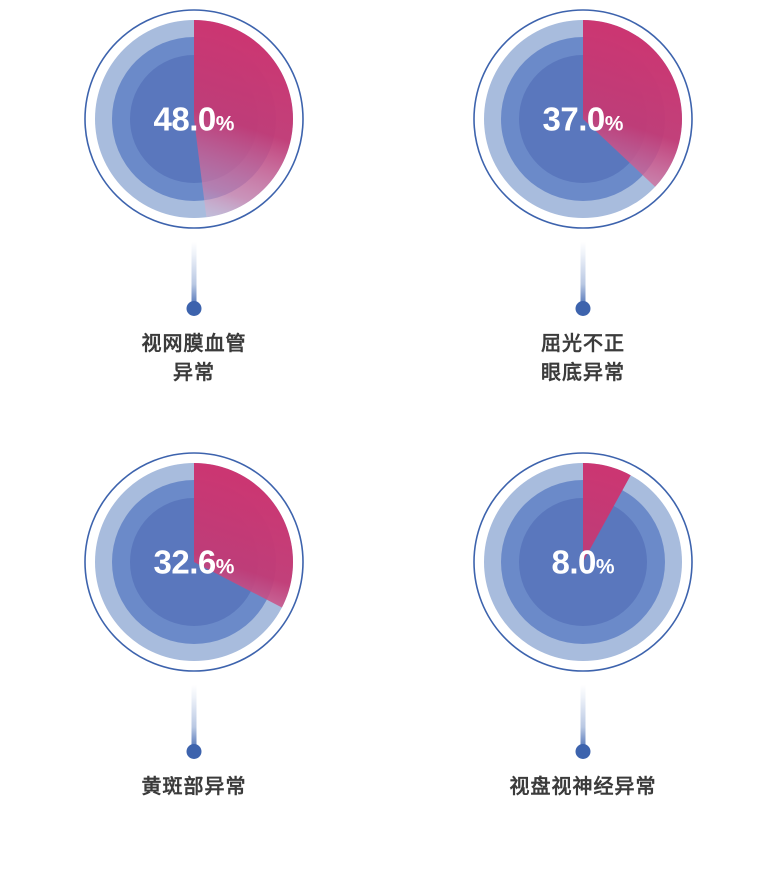 Image resolution: width=777 pixels, height=887 pixels. I want to click on dial-caption-0: 视网膜血管 异常, so click(194, 358).